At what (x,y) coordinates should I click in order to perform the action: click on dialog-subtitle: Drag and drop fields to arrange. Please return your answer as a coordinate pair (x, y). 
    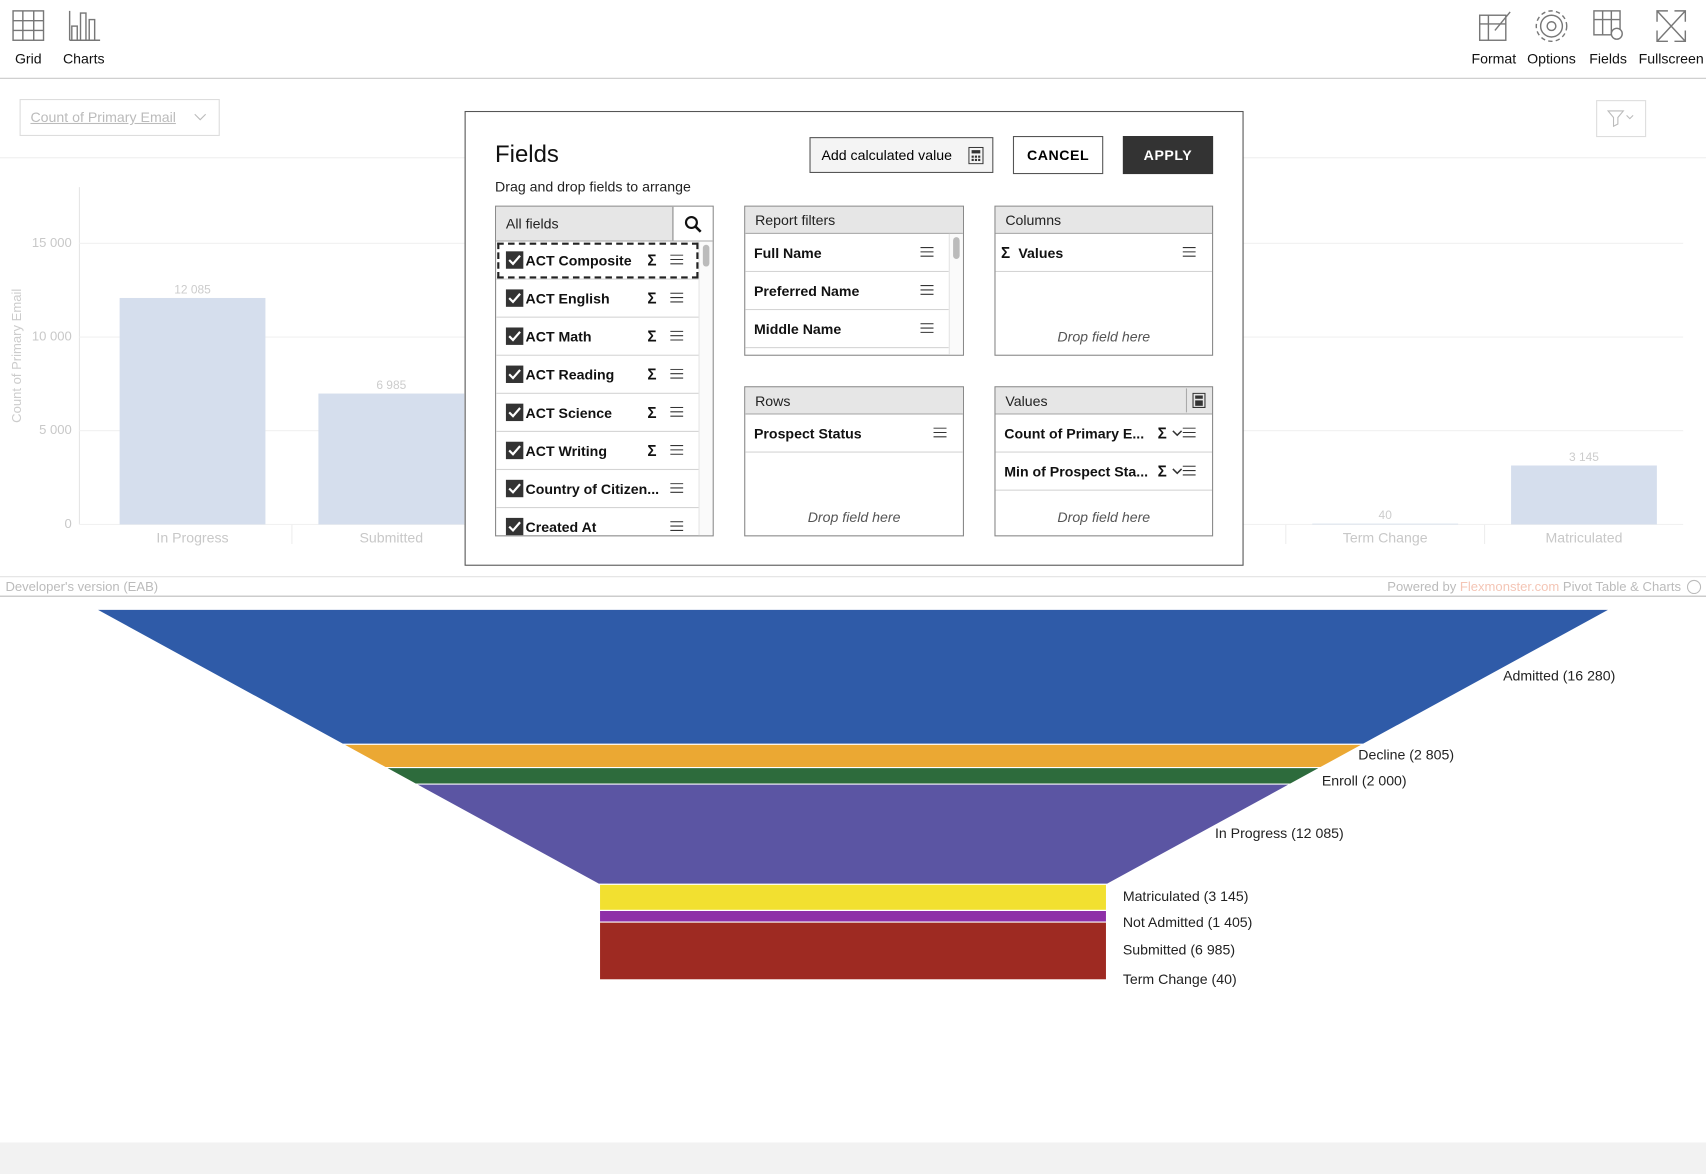
    Looking at the image, I should click on (593, 186).